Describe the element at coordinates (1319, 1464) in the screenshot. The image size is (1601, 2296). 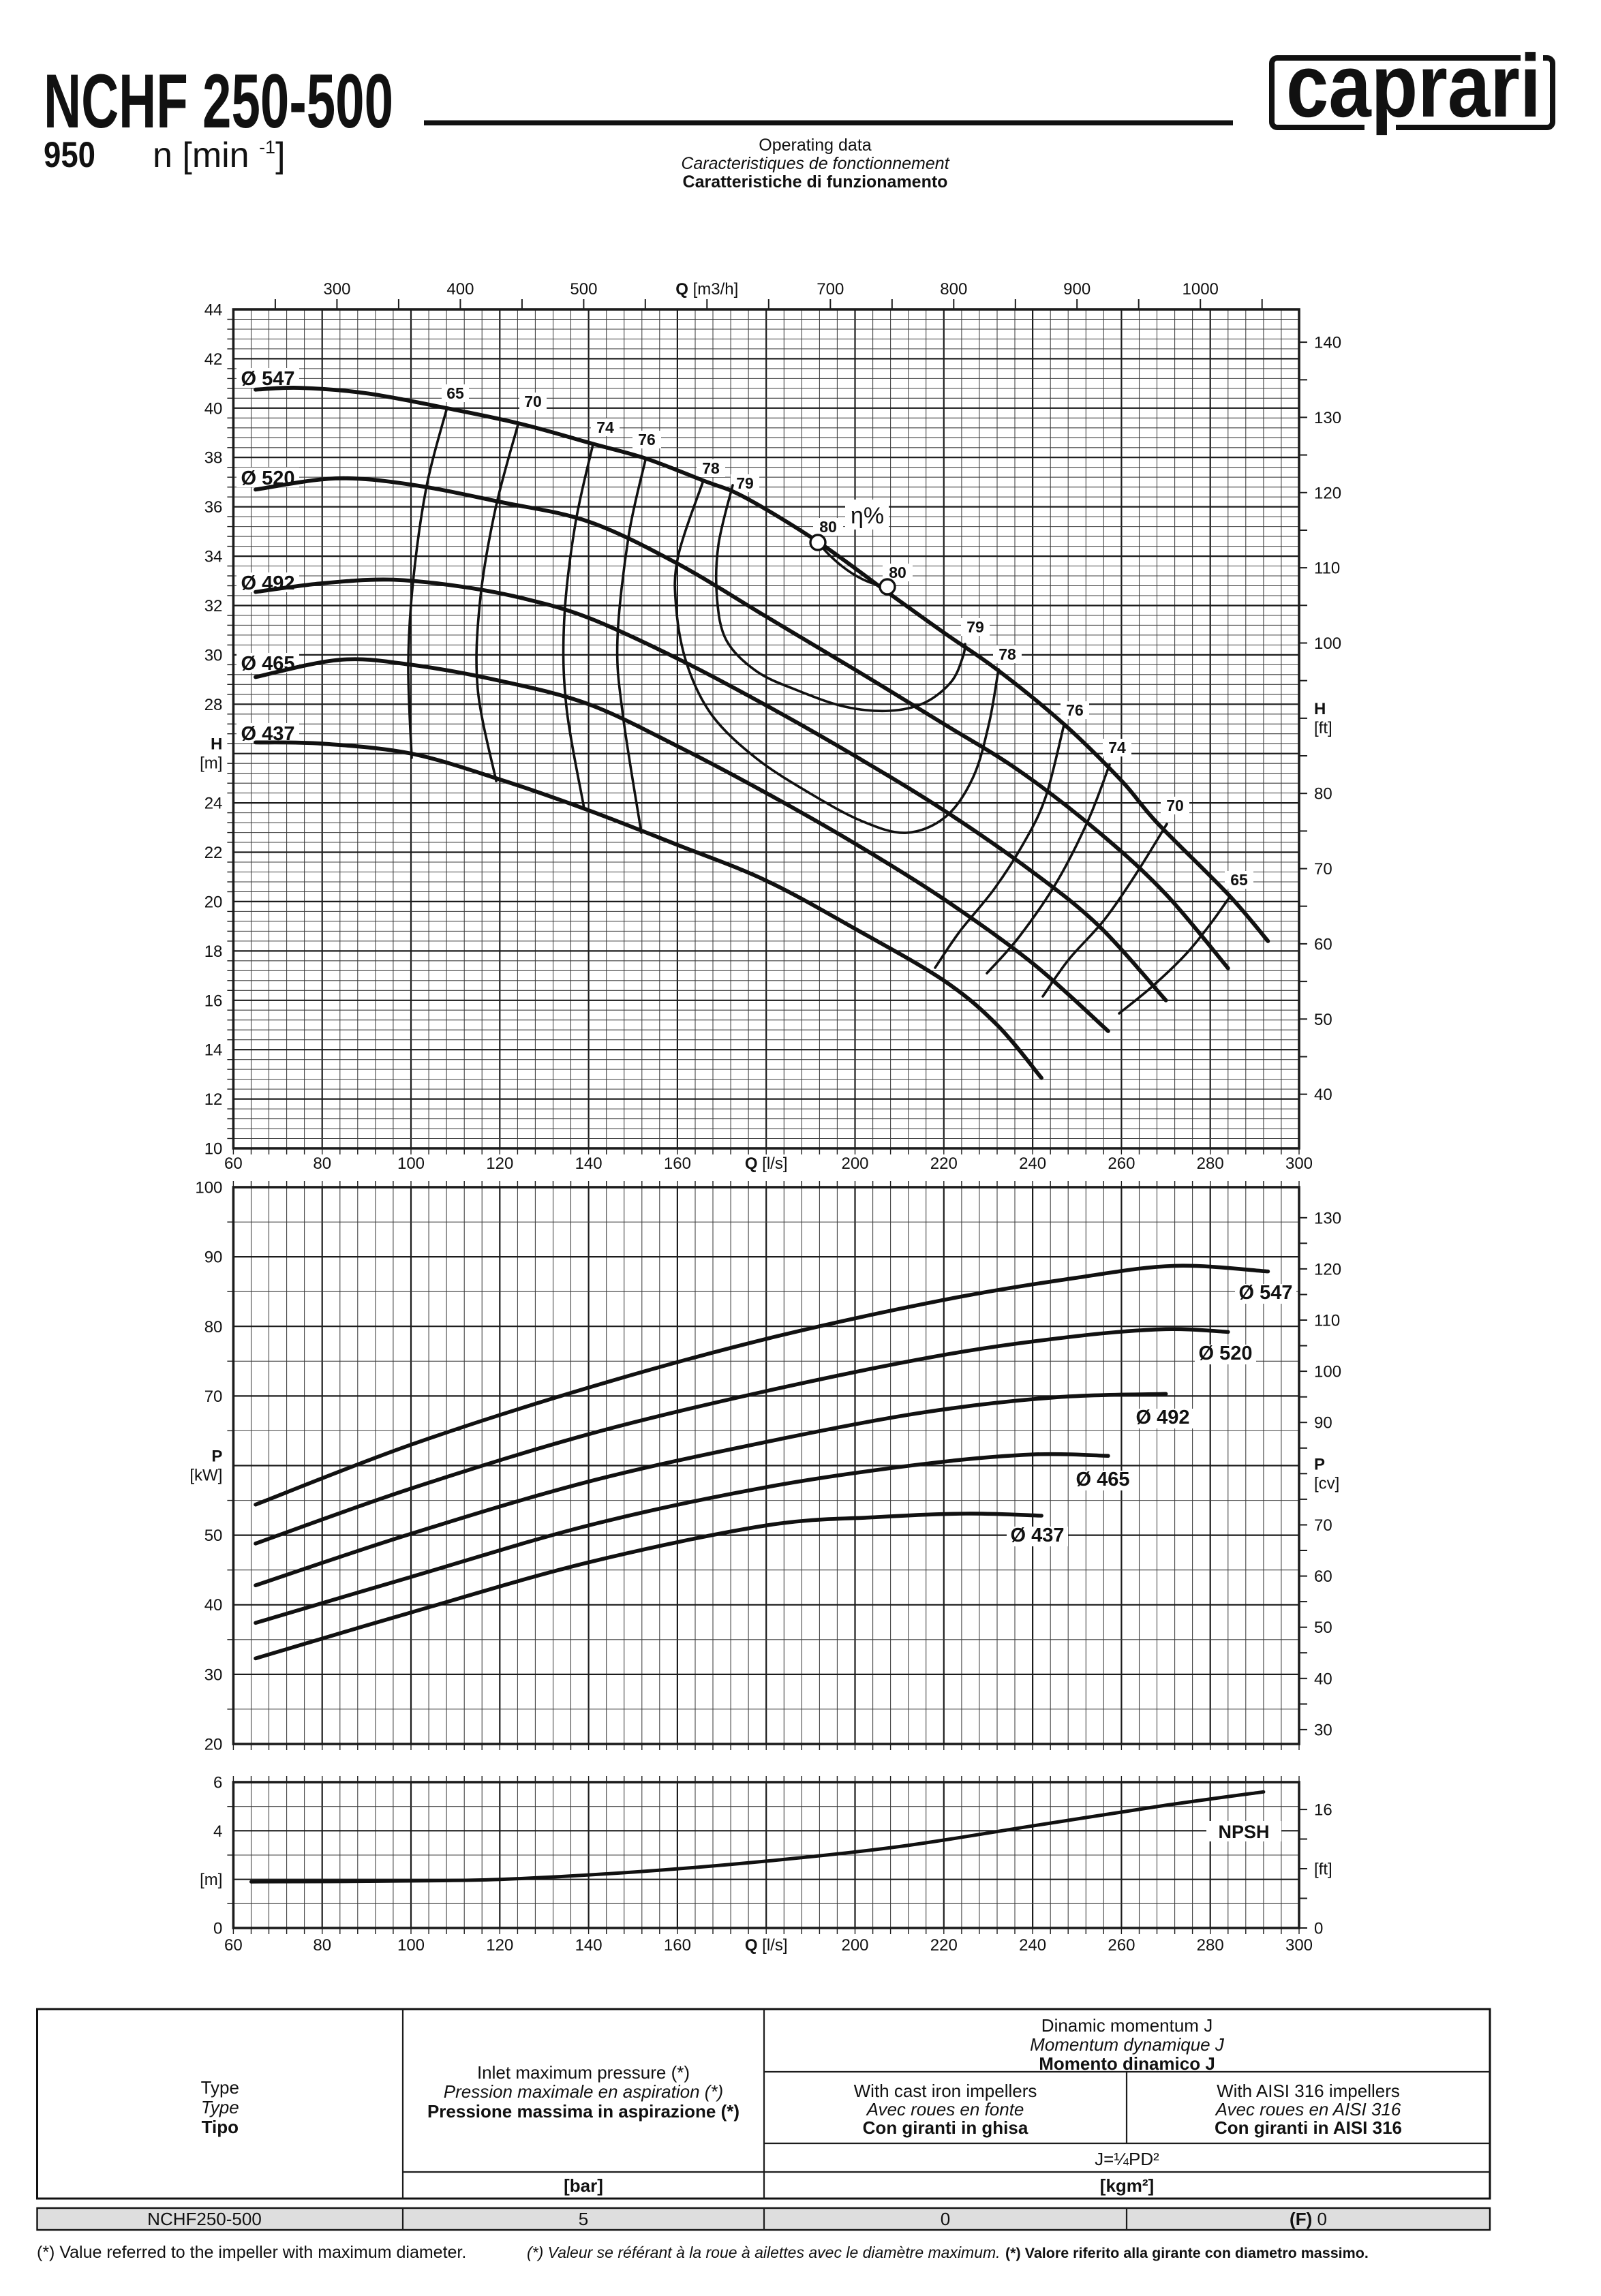
I see `svg-text: P` at that location.